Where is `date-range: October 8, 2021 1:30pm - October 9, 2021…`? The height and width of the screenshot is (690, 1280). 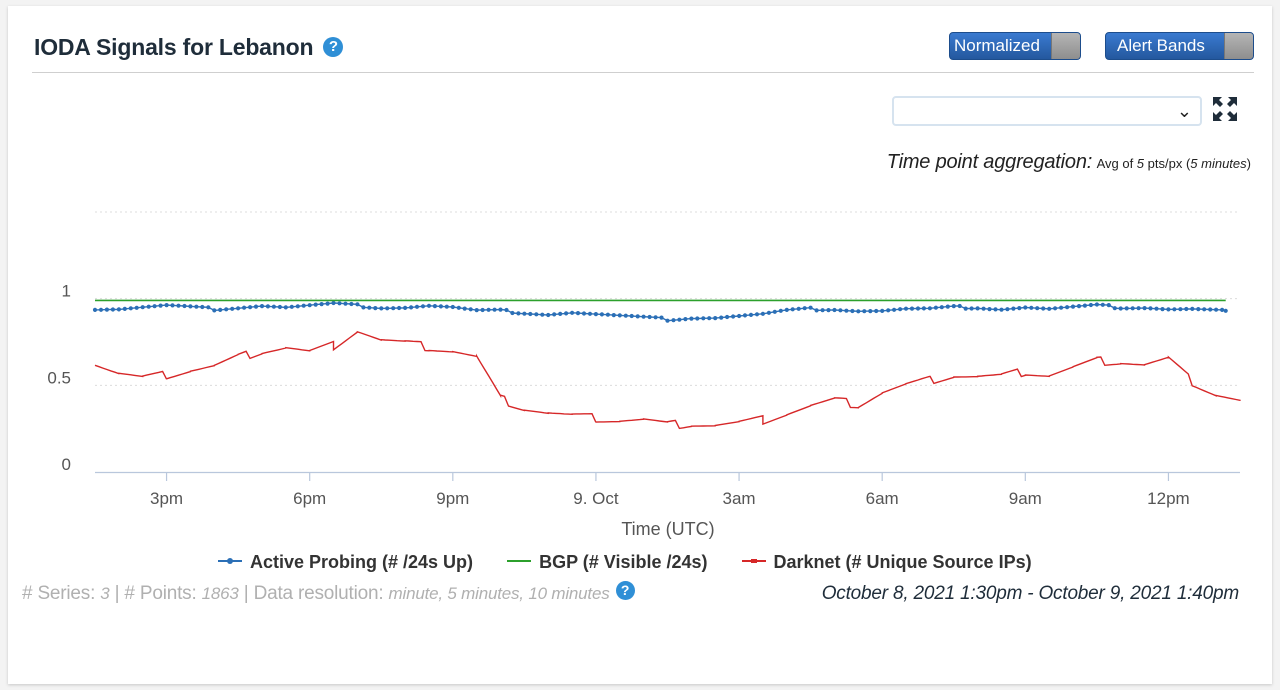
date-range: October 8, 2021 1:30pm - October 9, 2021… is located at coordinates (1030, 593).